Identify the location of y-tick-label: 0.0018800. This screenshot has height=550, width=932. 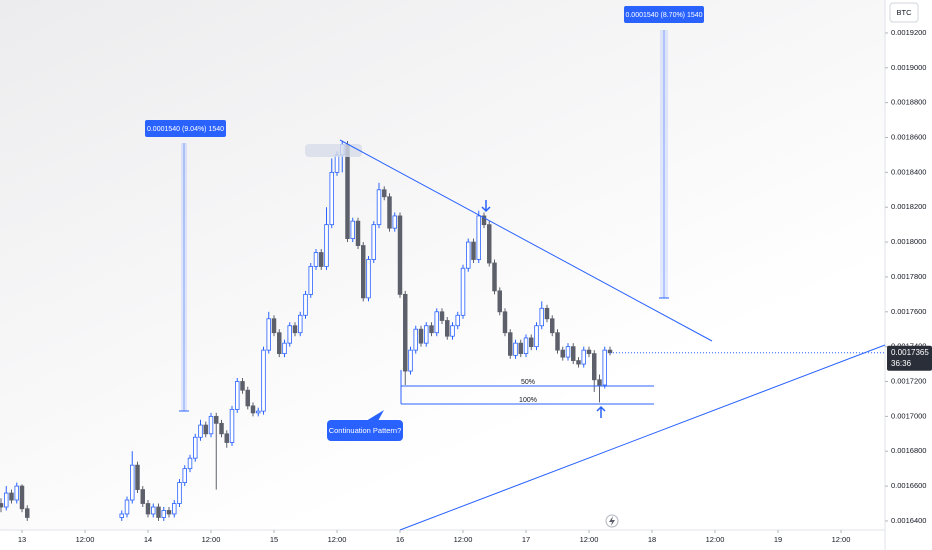
(908, 102).